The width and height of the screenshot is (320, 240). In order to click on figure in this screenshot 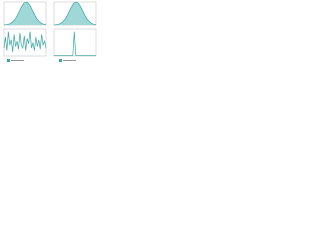, I will do `click(50, 31)`.